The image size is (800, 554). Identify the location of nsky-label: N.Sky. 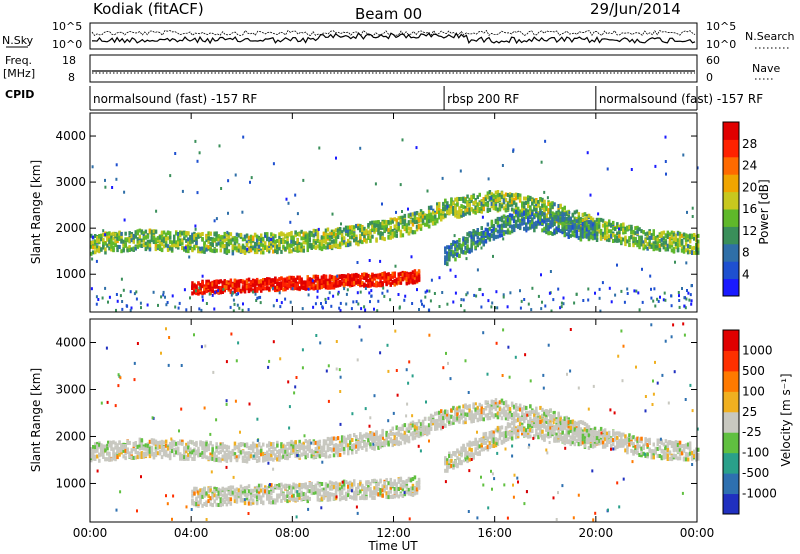
(18, 40).